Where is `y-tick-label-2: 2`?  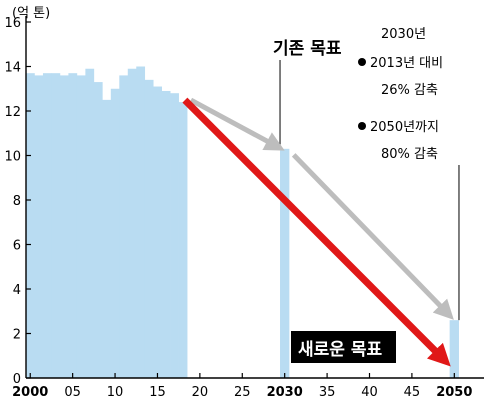 y-tick-label-2: 2 is located at coordinates (17, 335).